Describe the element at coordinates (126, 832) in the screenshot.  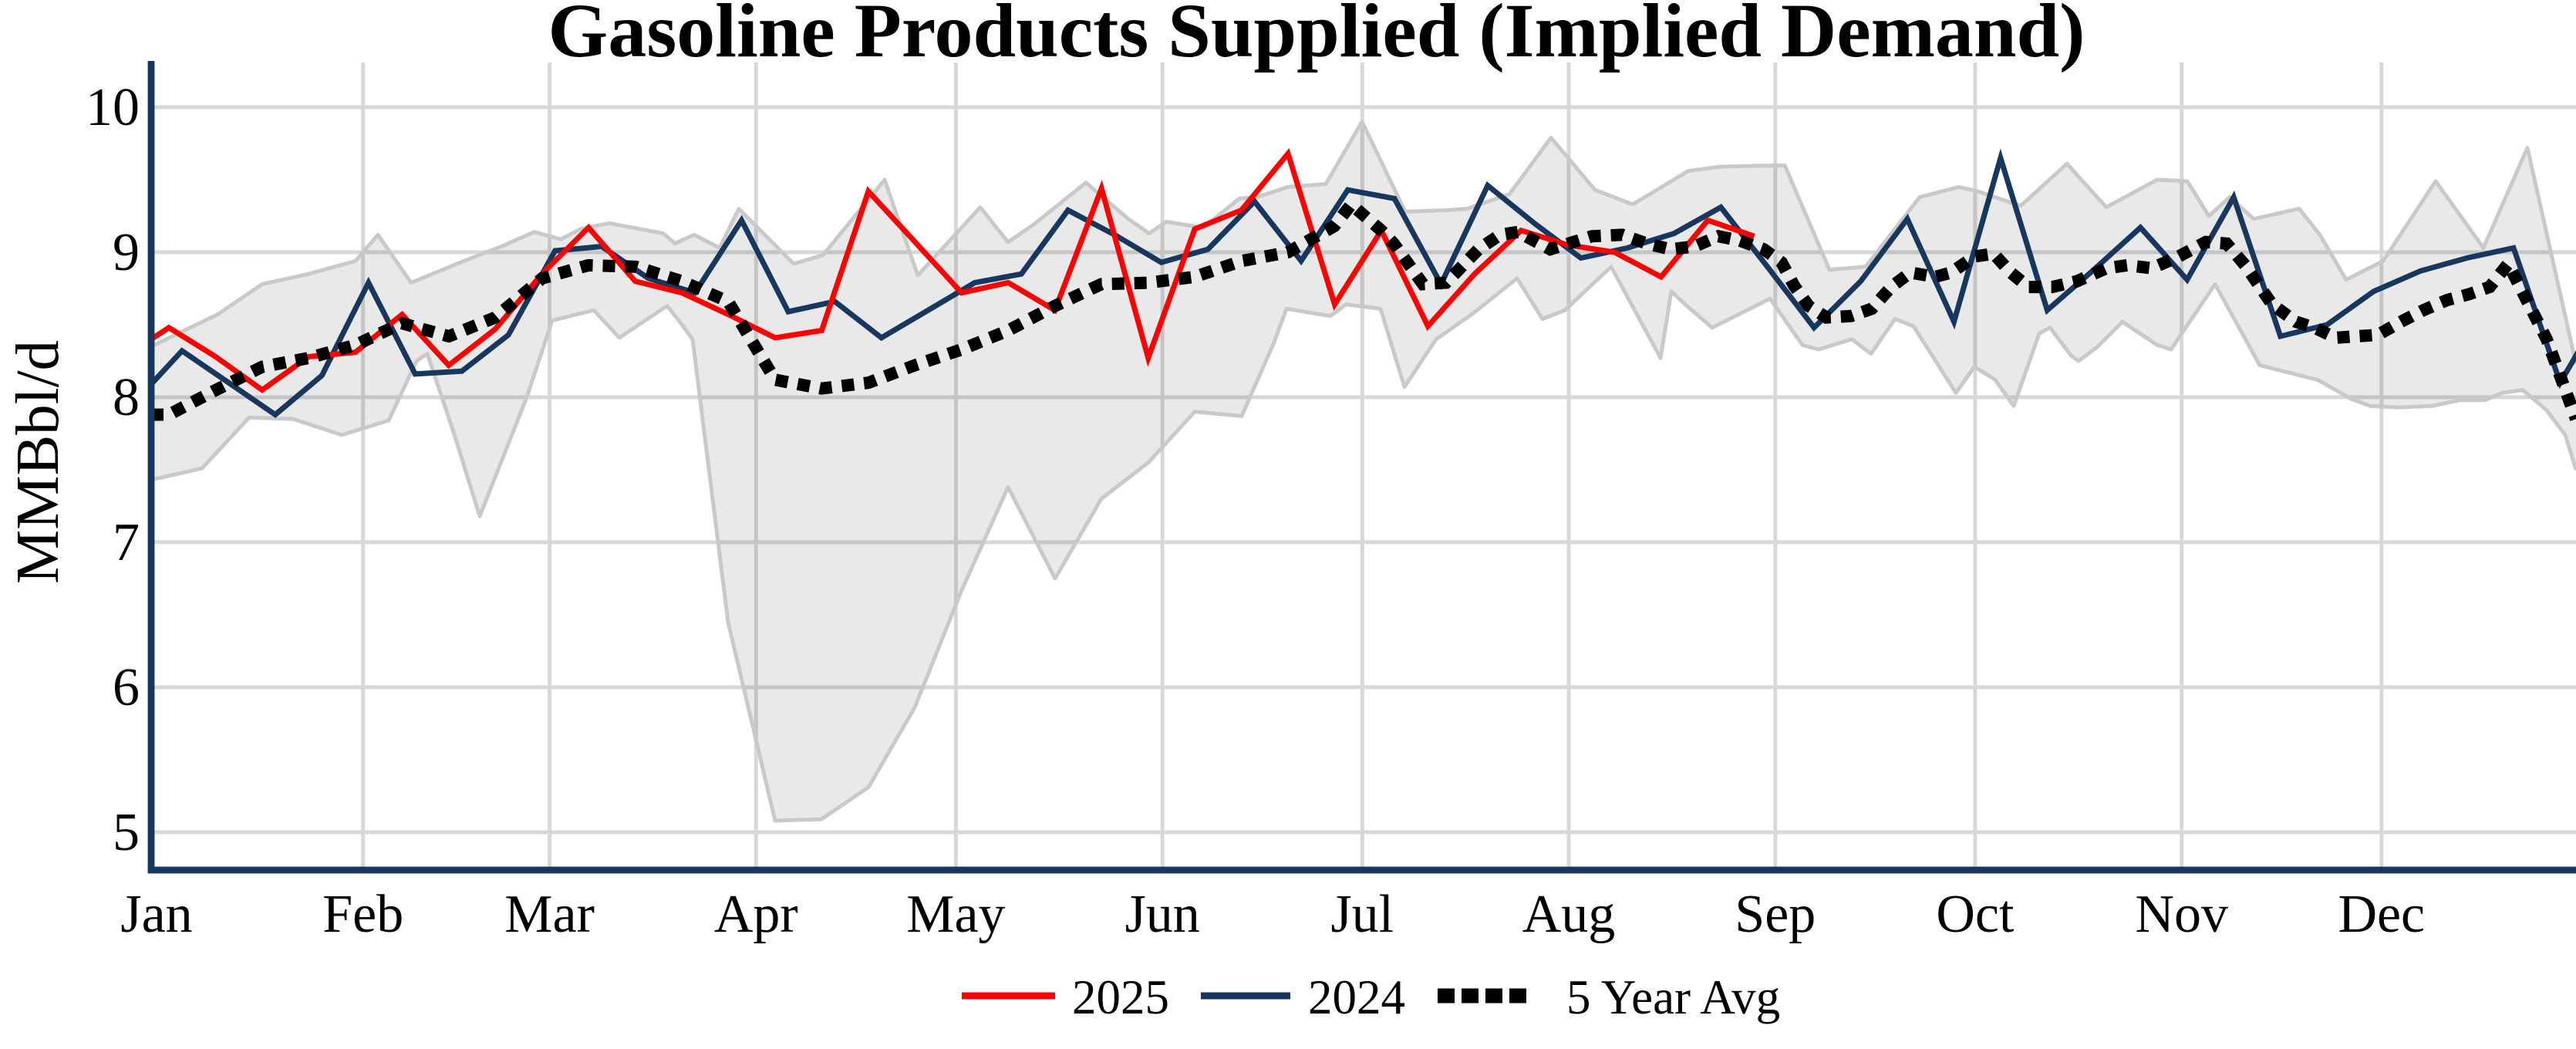
I see `svg-text: 5` at that location.